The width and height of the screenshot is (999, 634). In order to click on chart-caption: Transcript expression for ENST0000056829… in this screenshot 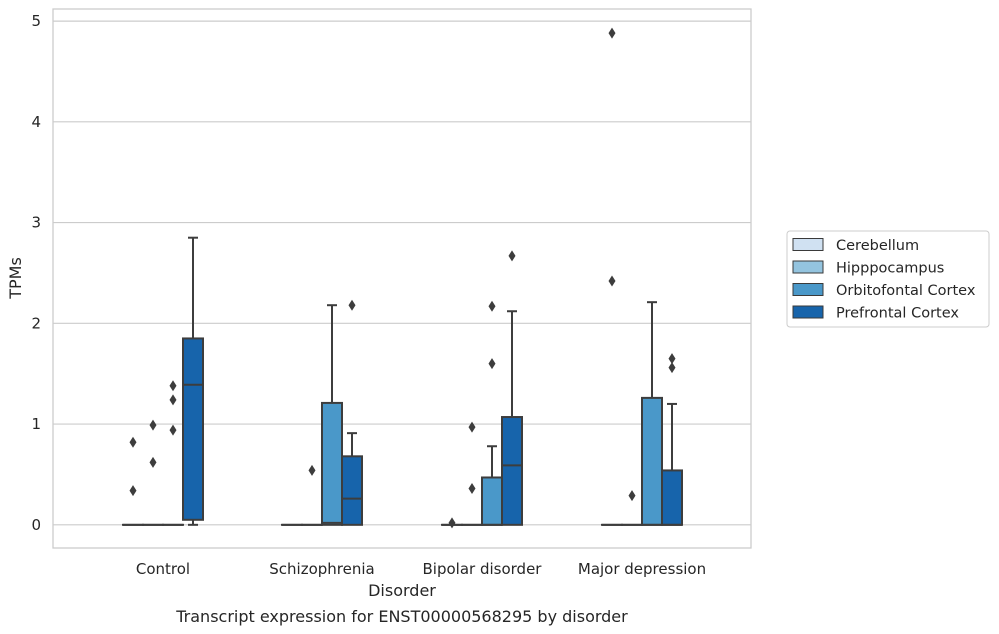, I will do `click(401, 616)`.